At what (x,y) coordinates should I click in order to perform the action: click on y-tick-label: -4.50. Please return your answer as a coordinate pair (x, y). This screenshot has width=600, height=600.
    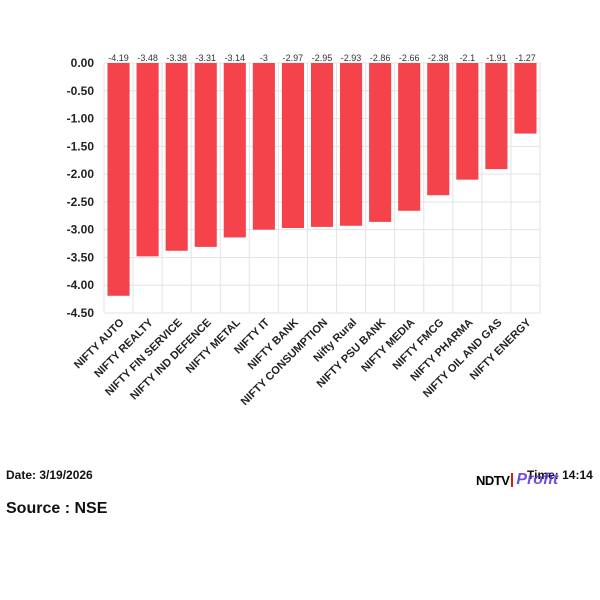
    Looking at the image, I should click on (81, 313).